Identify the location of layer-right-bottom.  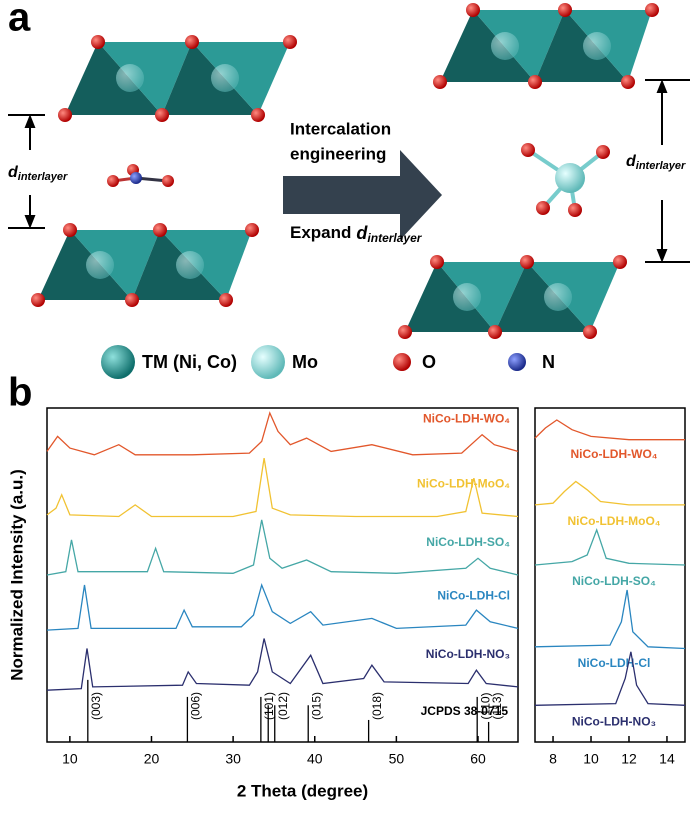
(512, 297).